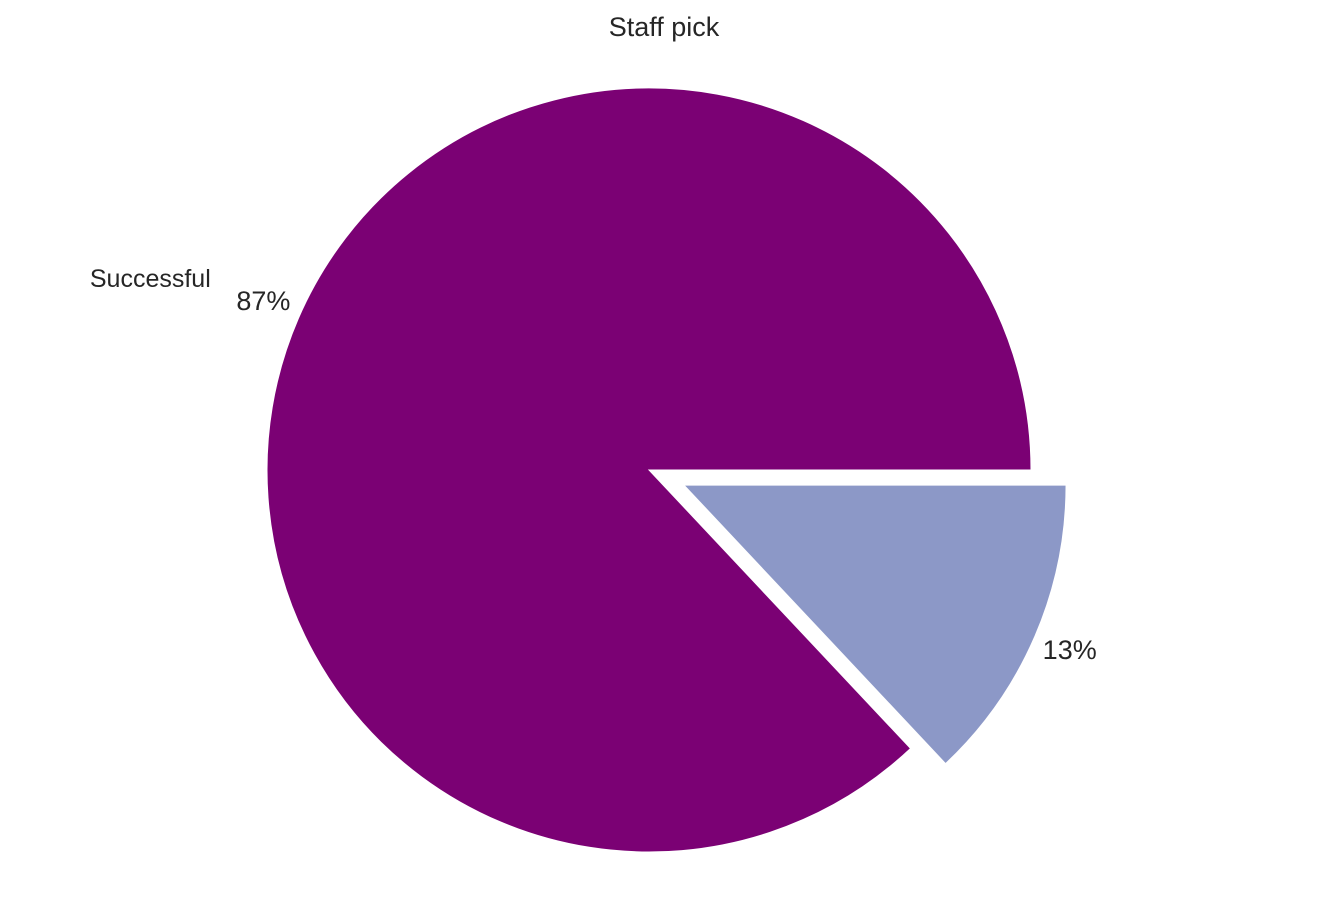 The image size is (1329, 912). Describe the element at coordinates (664, 27) in the screenshot. I see `chart-title: Staff pick` at that location.